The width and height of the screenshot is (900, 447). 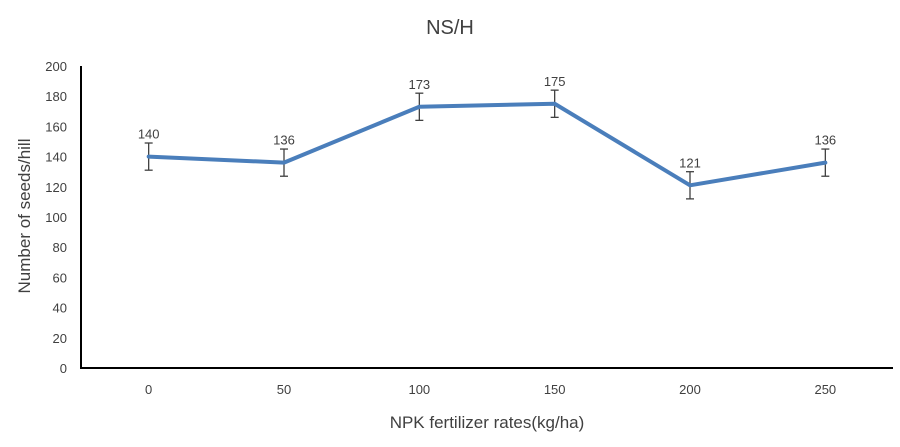 I want to click on data-label: 140, so click(x=149, y=134).